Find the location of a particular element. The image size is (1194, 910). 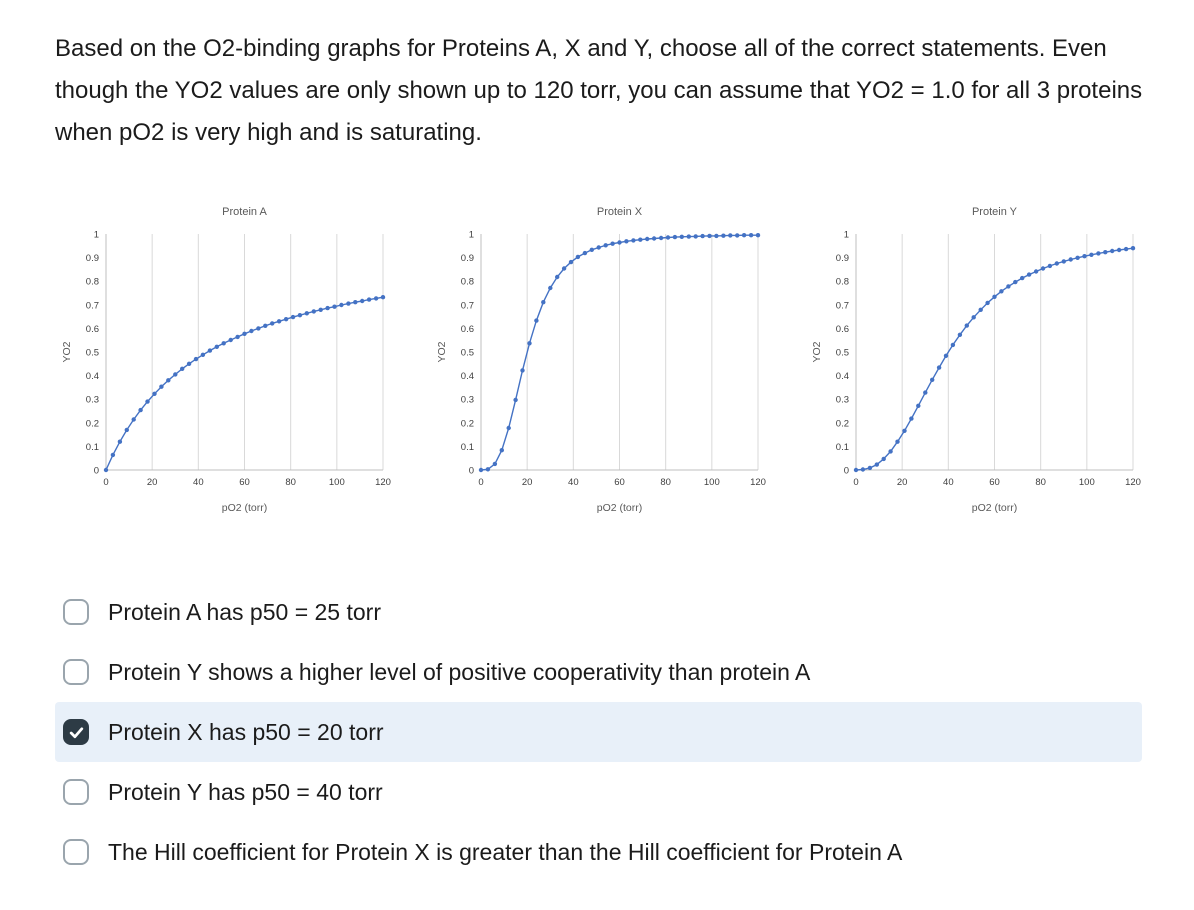

checkbox-checked is located at coordinates (76, 732).